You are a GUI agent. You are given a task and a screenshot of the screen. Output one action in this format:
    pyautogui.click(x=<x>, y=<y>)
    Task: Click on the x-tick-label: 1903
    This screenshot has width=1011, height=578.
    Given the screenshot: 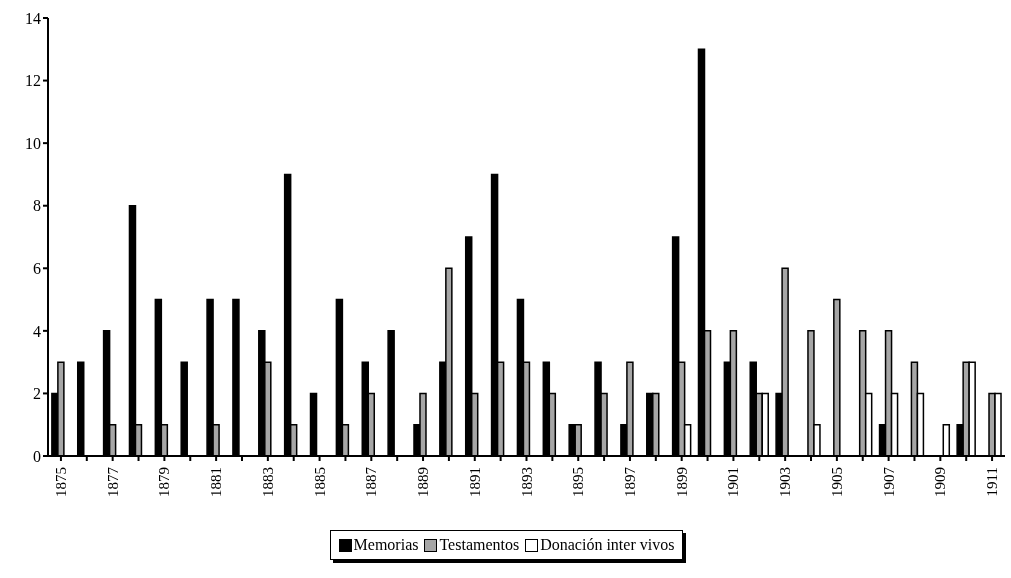 What is the action you would take?
    pyautogui.click(x=785, y=482)
    